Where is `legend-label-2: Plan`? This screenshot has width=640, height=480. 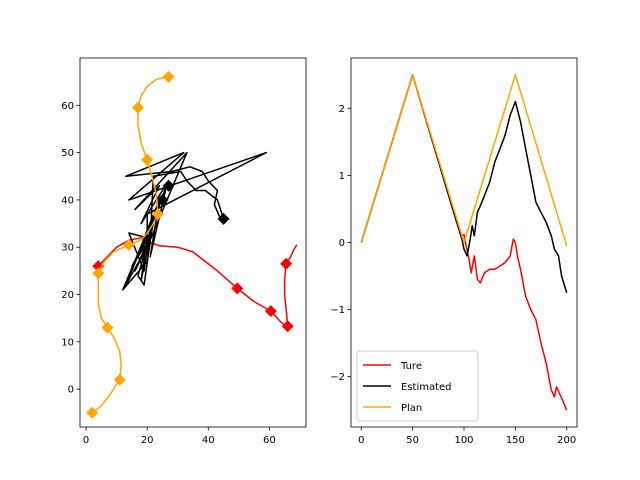
legend-label-2: Plan is located at coordinates (411, 408).